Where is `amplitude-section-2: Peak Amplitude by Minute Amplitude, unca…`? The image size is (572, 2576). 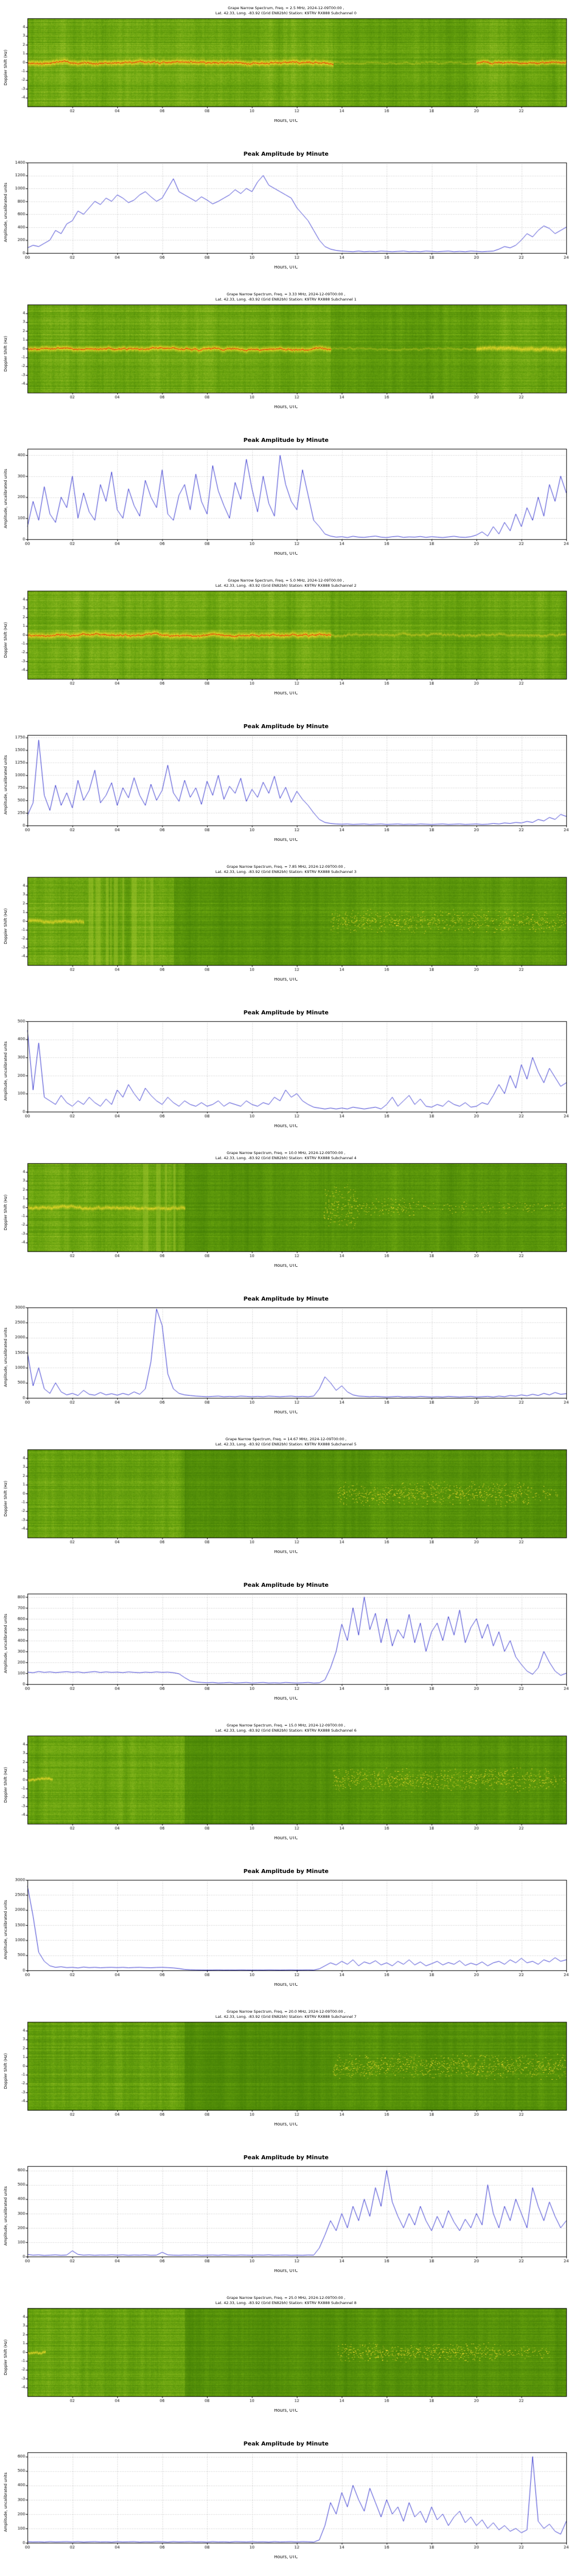
amplitude-section-2: Peak Amplitude by Minute Amplitude, unca… is located at coordinates (286, 787).